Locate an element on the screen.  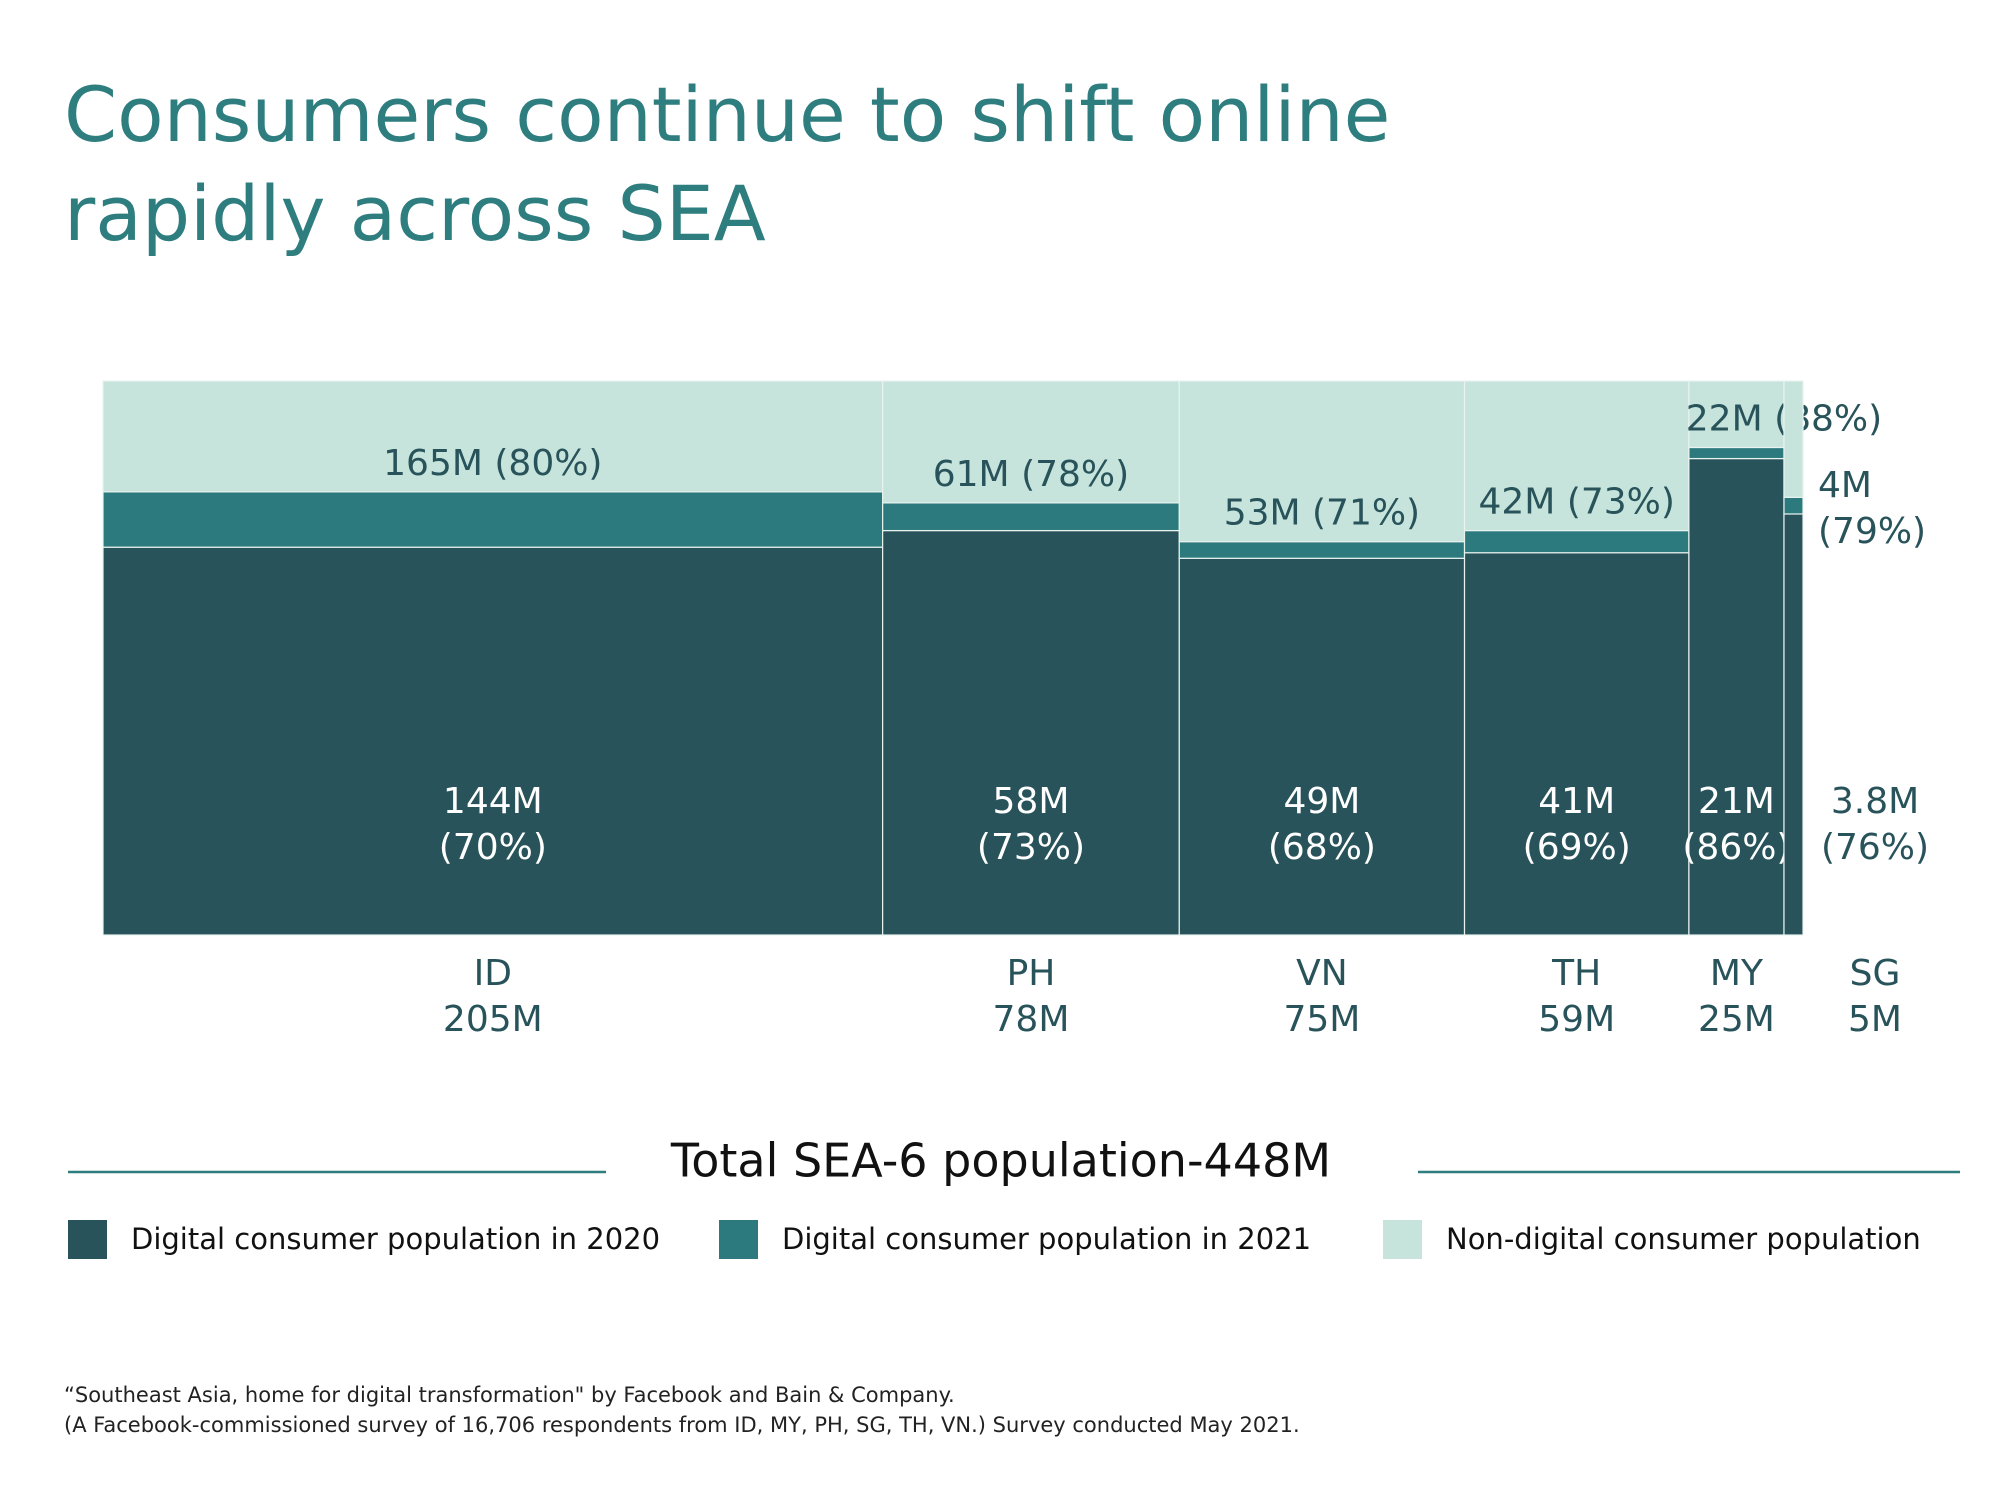
x-tick-label: VN is located at coordinates (1322, 973).